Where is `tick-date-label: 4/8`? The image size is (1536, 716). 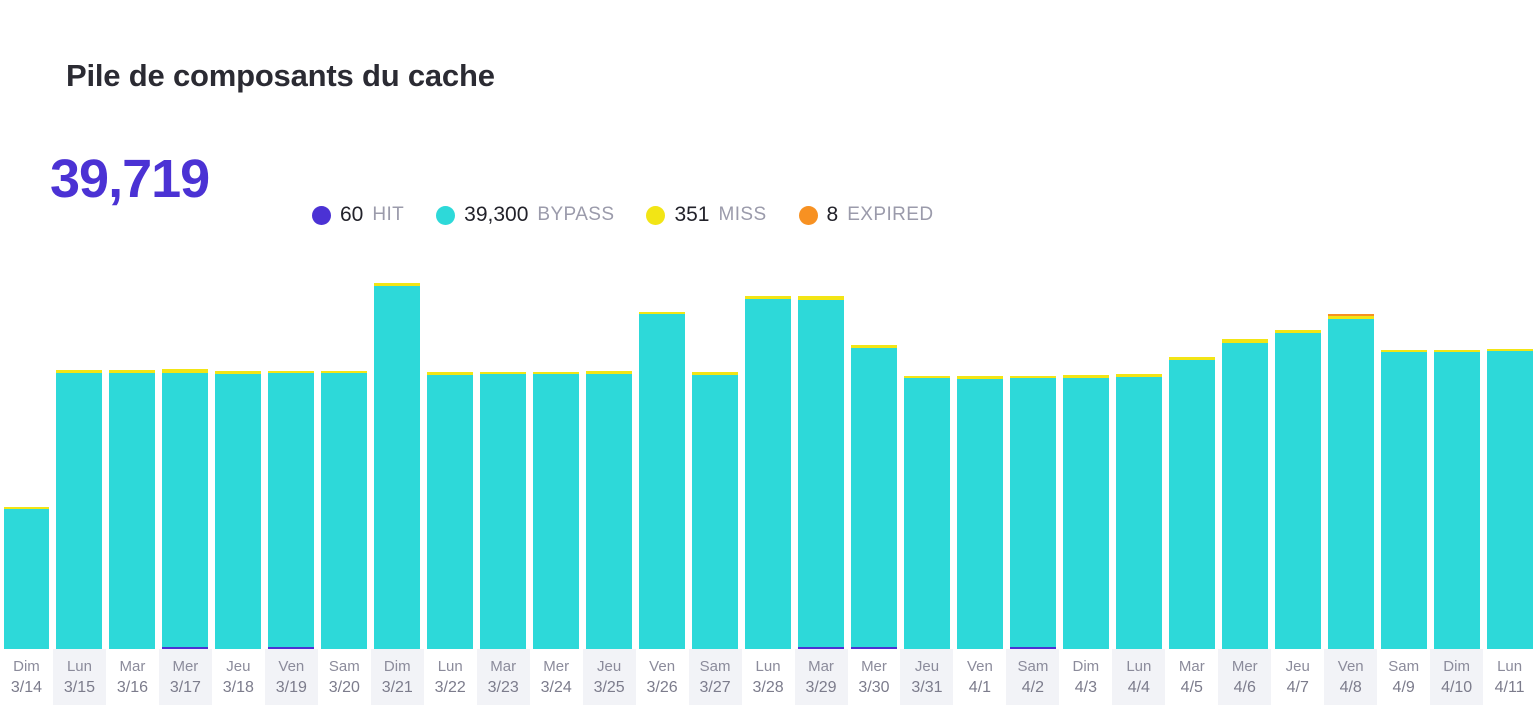
tick-date-label: 4/8 is located at coordinates (1350, 687).